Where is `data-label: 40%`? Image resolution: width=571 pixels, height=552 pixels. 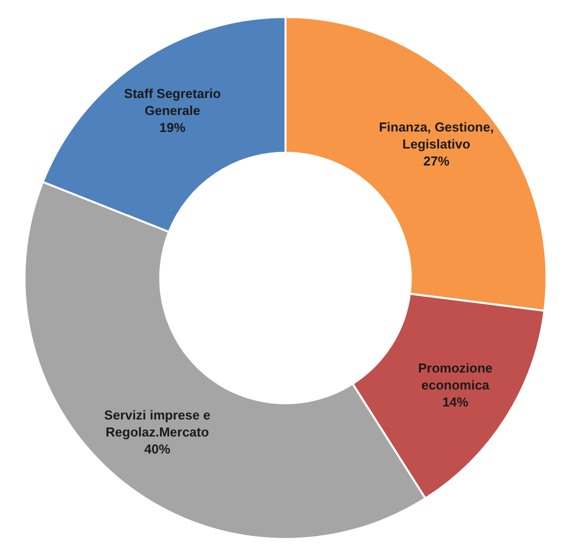
data-label: 40% is located at coordinates (157, 449).